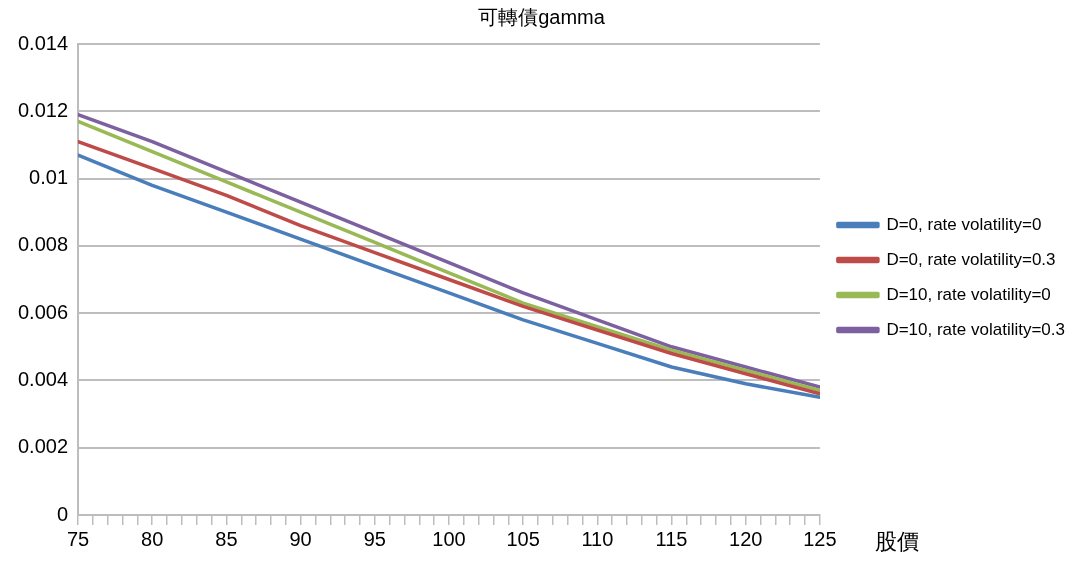 This screenshot has height=567, width=1079. Describe the element at coordinates (43, 378) in the screenshot. I see `y-tick-label: 0.004` at that location.